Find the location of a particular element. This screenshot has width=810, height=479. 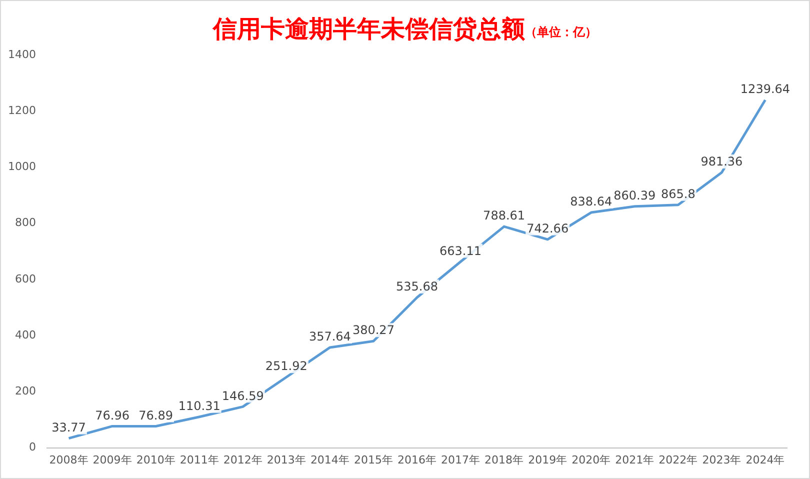

y-tick-label: 0 is located at coordinates (32, 447).